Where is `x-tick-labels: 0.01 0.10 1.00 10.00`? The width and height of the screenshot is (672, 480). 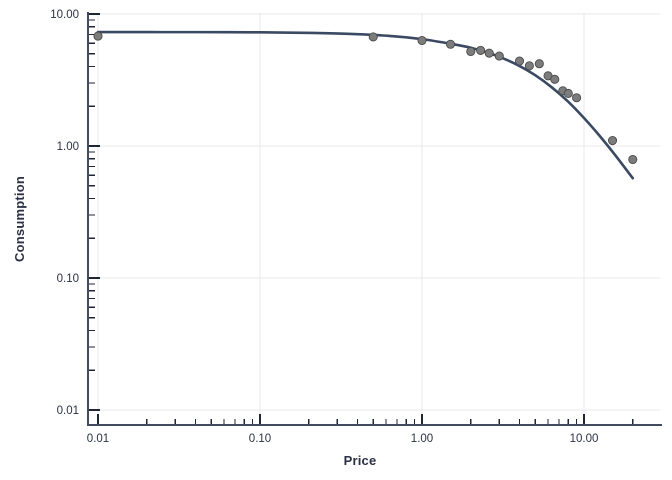
x-tick-labels: 0.01 0.10 1.00 10.00 is located at coordinates (343, 439).